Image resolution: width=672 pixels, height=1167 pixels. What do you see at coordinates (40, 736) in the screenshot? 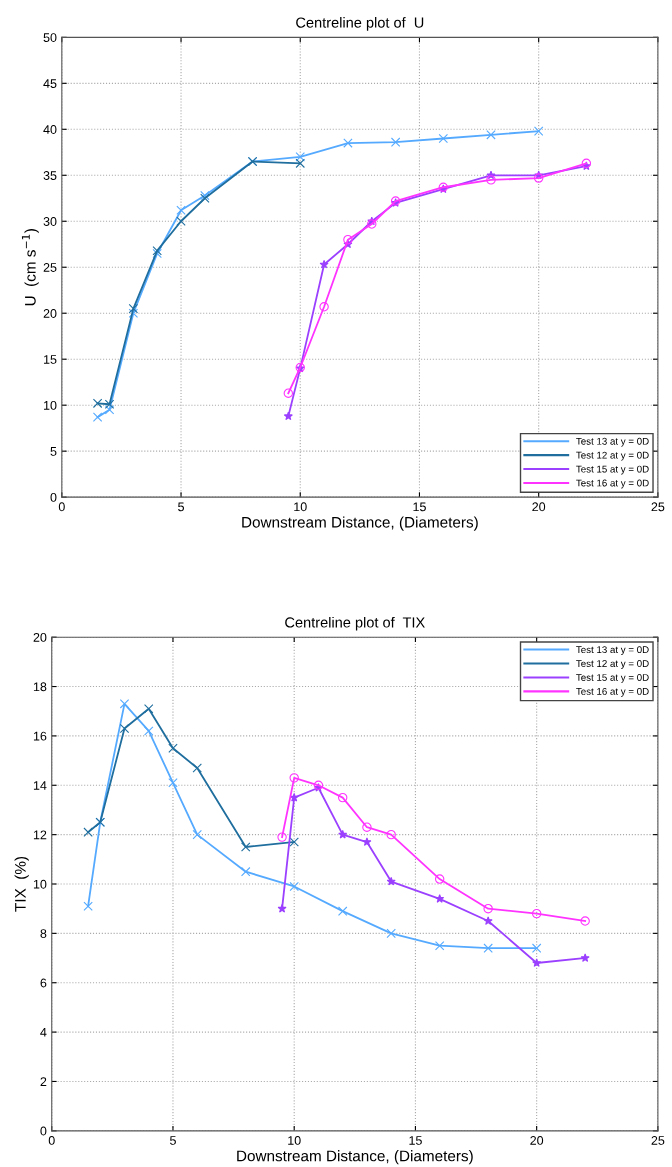
I see `y-tick-label: 16` at bounding box center [40, 736].